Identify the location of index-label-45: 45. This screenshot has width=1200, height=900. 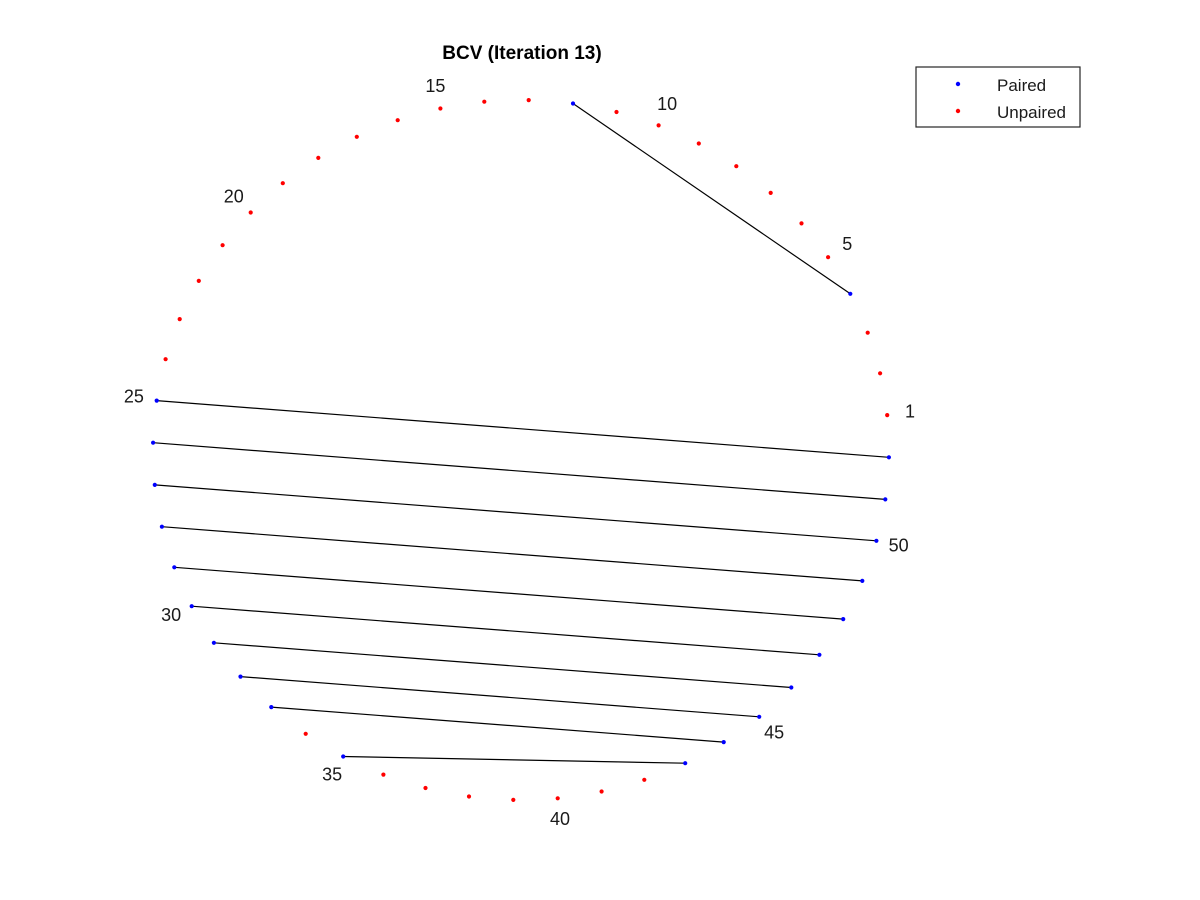
(774, 732).